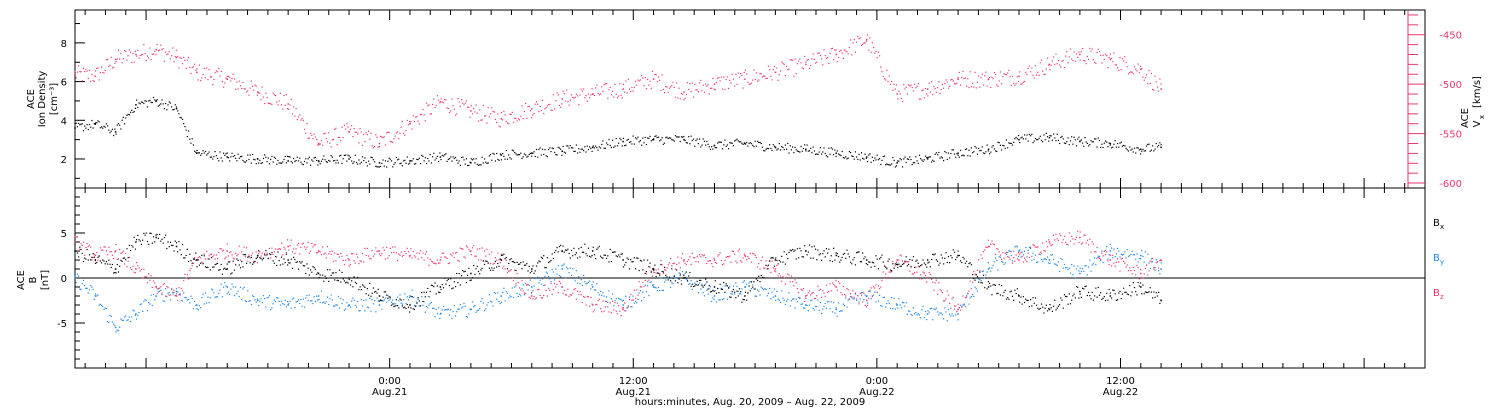 This screenshot has width=1500, height=410. What do you see at coordinates (95, 296) in the screenshot?
I see `by-point` at bounding box center [95, 296].